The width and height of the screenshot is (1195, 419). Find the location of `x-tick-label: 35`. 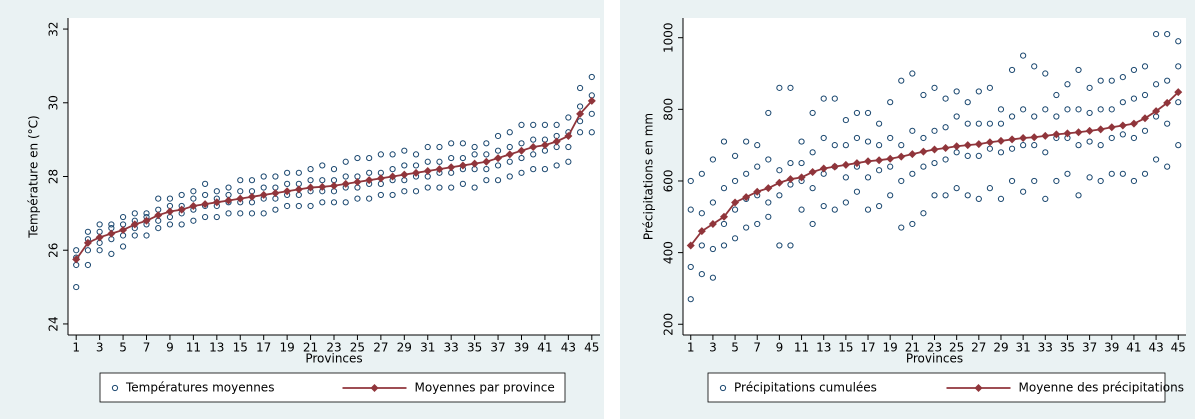

x-tick-label: 35 is located at coordinates (474, 348).